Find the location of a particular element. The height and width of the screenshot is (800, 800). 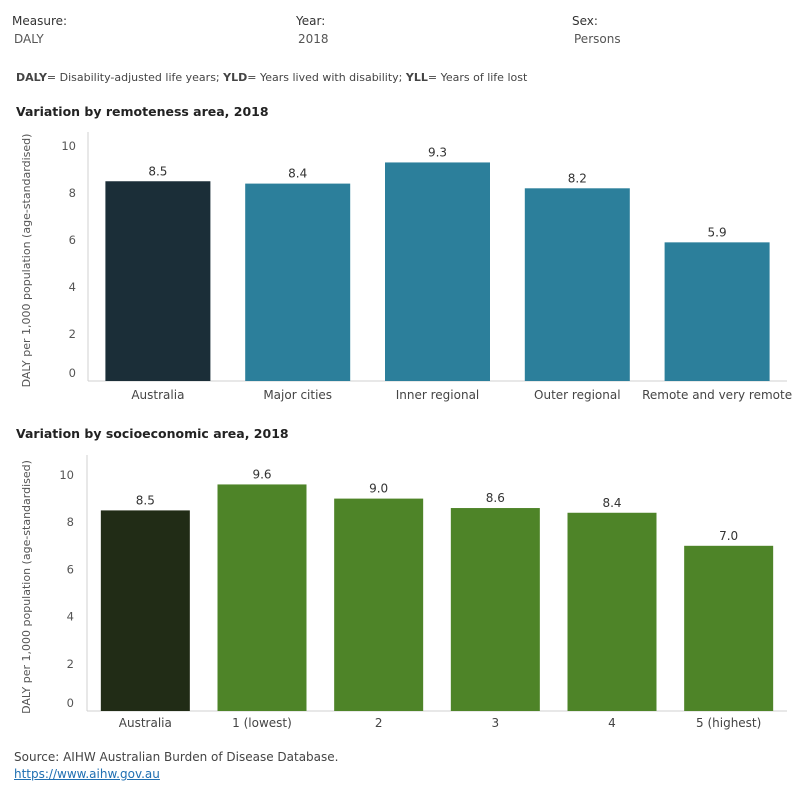

filter-year-label: Year: is located at coordinates (311, 21).